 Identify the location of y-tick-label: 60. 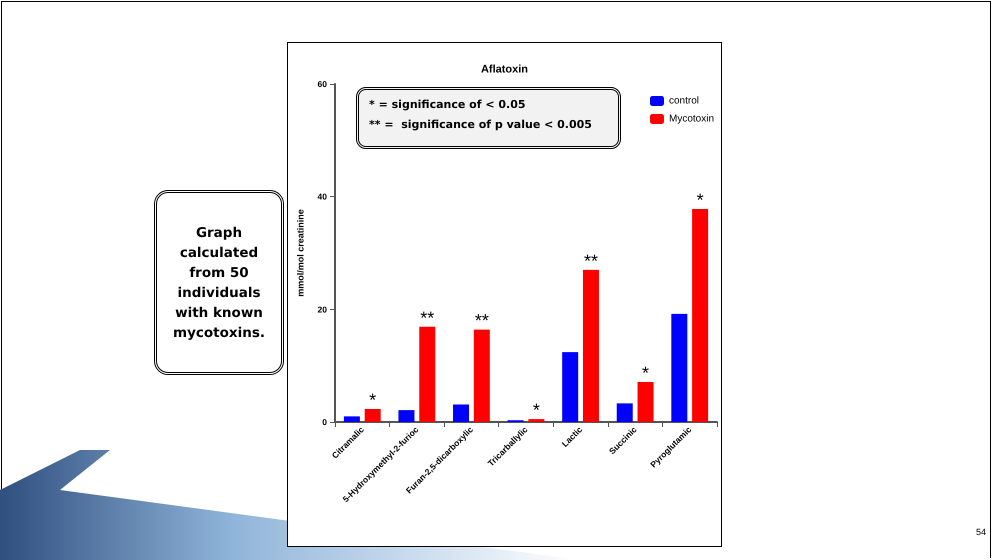
(323, 84).